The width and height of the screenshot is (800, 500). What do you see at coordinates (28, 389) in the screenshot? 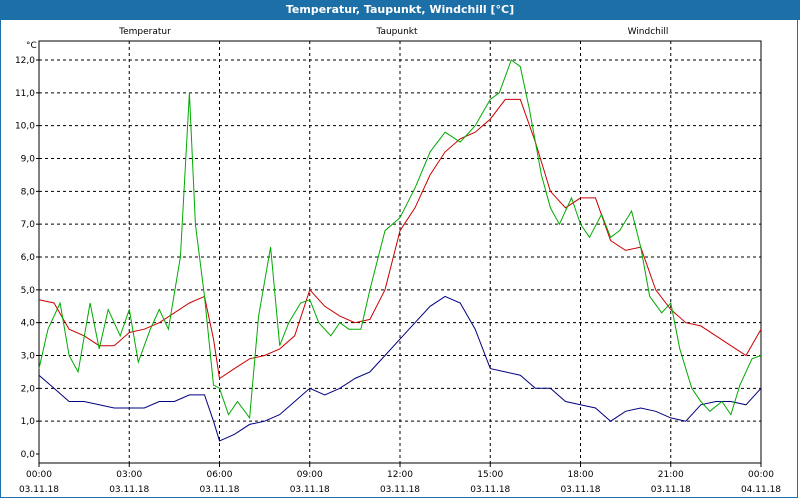
I see `y-tick-label: 2,0` at bounding box center [28, 389].